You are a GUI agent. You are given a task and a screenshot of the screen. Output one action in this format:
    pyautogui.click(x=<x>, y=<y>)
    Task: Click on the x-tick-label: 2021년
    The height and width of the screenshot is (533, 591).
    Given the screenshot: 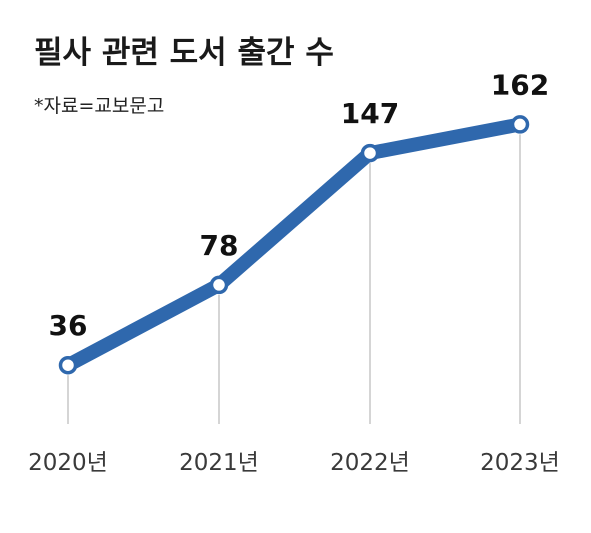 What is the action you would take?
    pyautogui.click(x=219, y=463)
    